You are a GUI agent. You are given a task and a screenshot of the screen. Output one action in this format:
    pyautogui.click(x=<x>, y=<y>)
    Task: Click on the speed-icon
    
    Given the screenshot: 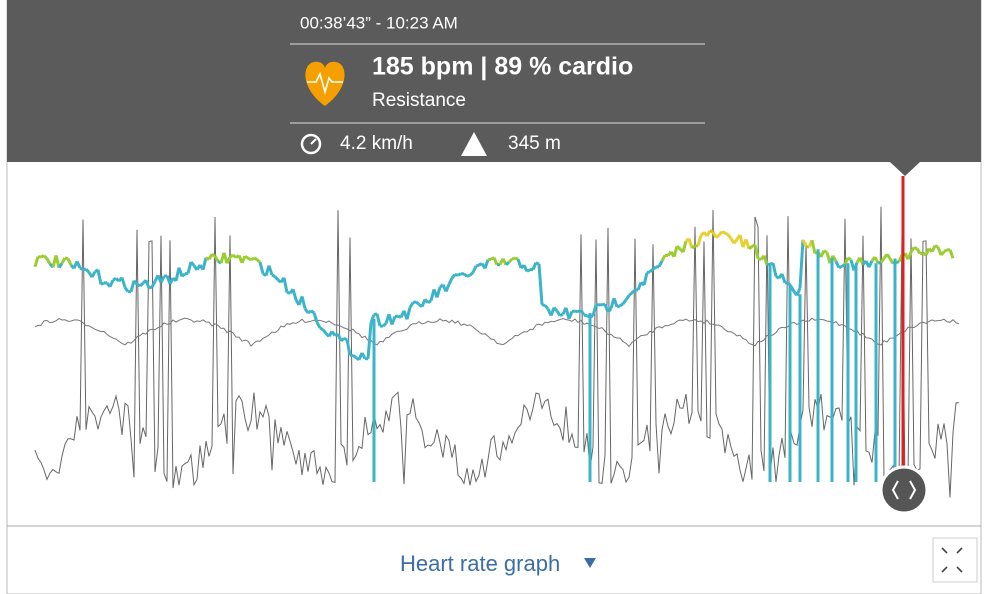 What is the action you would take?
    pyautogui.click(x=311, y=144)
    